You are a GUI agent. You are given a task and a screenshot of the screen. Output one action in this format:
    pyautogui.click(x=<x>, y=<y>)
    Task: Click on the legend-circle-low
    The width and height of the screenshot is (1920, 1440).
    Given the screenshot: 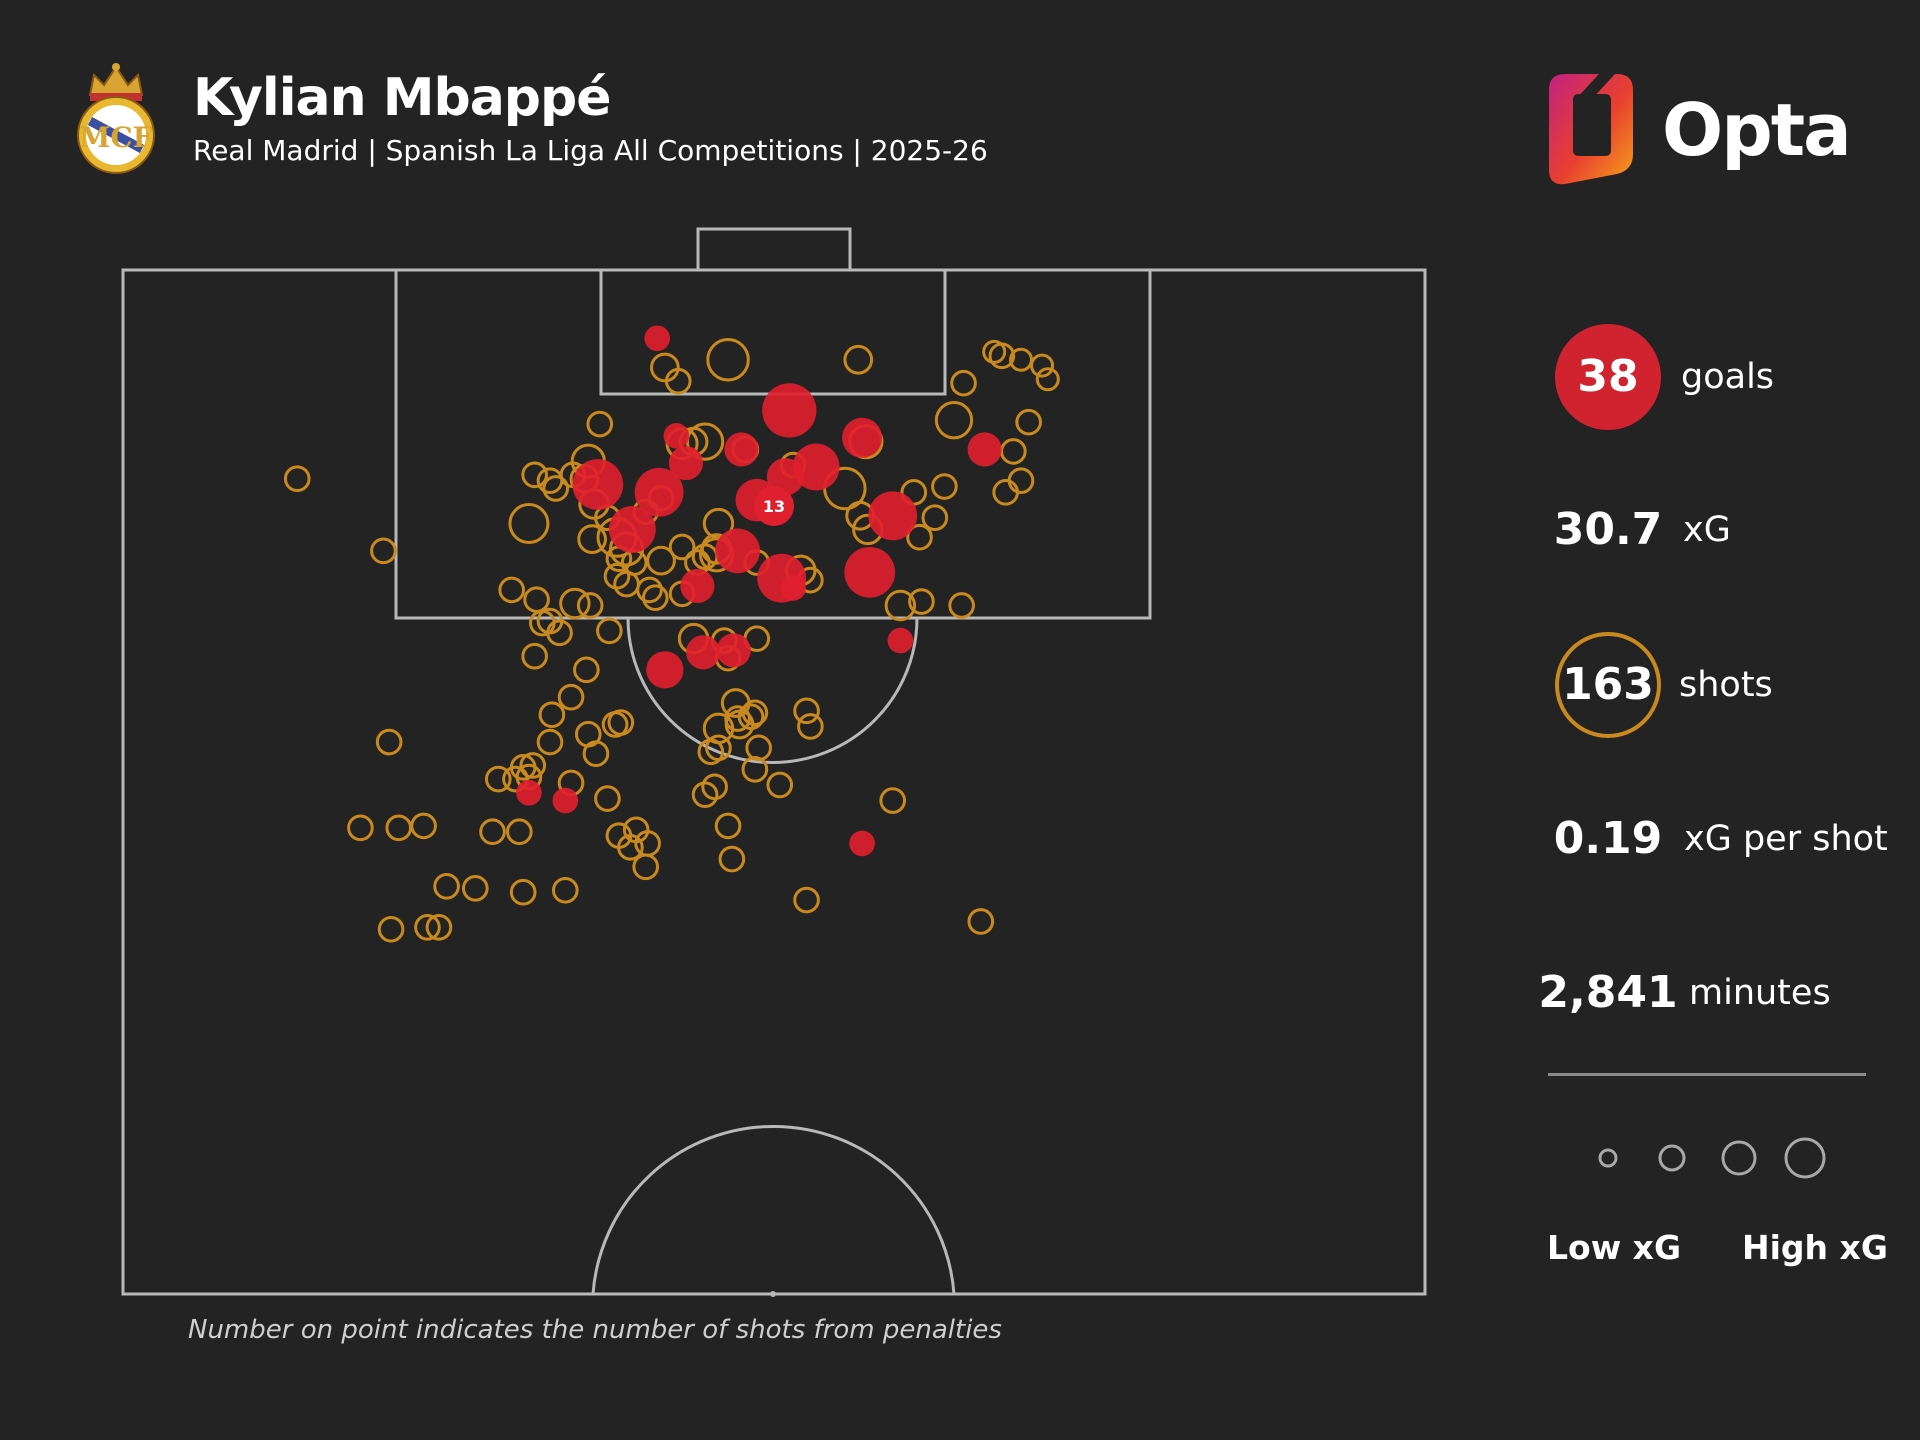 What is the action you would take?
    pyautogui.click(x=1608, y=1158)
    